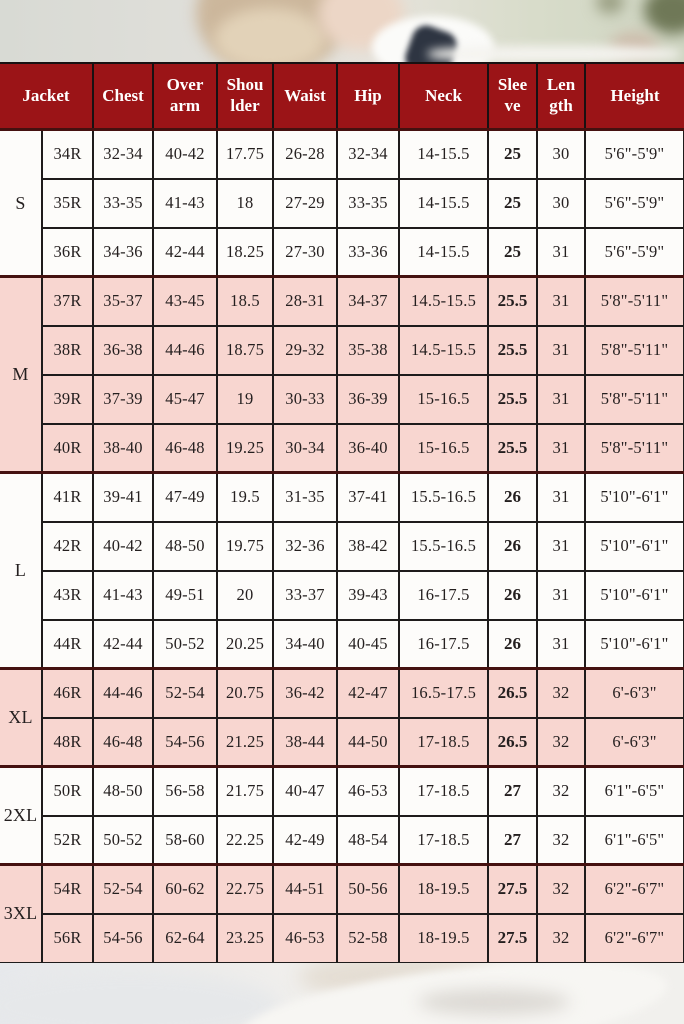 The width and height of the screenshot is (684, 1024). Describe the element at coordinates (123, 546) in the screenshot. I see `cell-chest: 40-42` at that location.